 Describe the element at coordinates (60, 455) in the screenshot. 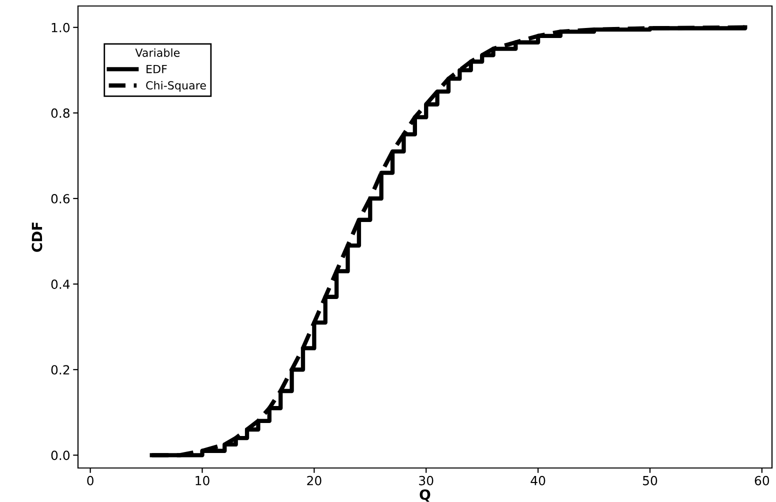

I see `y-tick-label: 0.0` at that location.